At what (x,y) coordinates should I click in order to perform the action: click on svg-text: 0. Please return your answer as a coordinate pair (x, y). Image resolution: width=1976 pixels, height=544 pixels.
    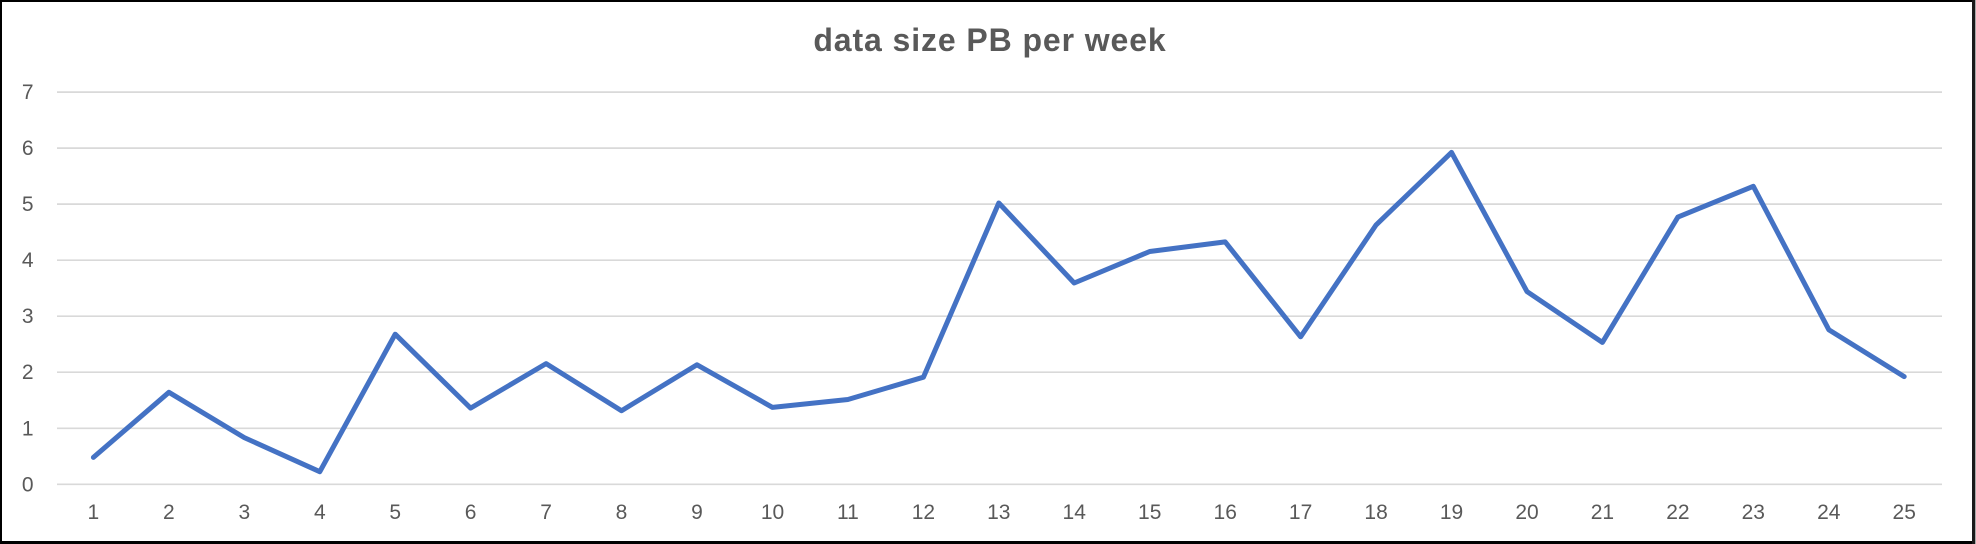
    Looking at the image, I should click on (28, 484).